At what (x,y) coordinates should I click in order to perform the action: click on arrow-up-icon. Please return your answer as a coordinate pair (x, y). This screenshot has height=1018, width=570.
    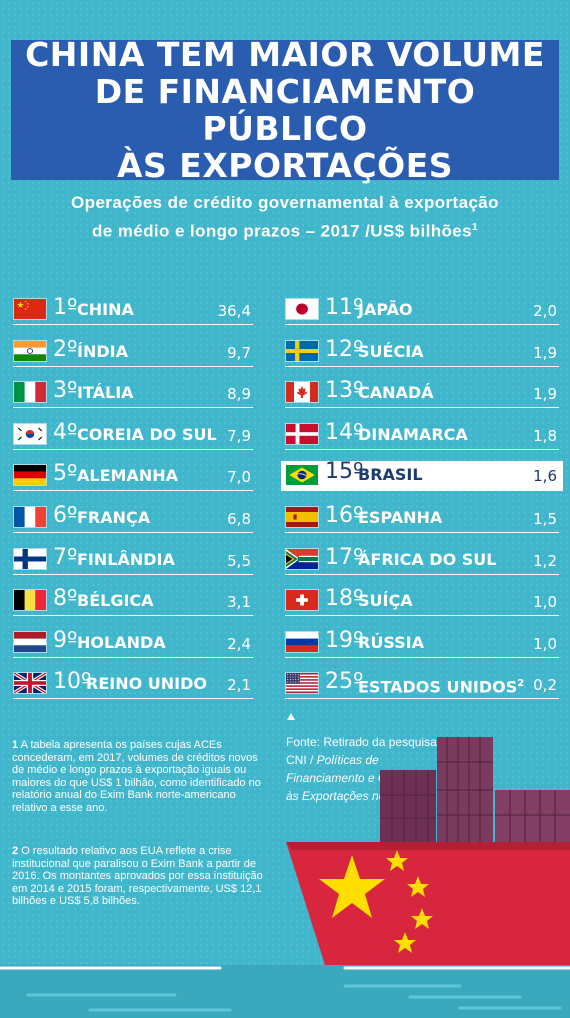
    Looking at the image, I should click on (291, 716).